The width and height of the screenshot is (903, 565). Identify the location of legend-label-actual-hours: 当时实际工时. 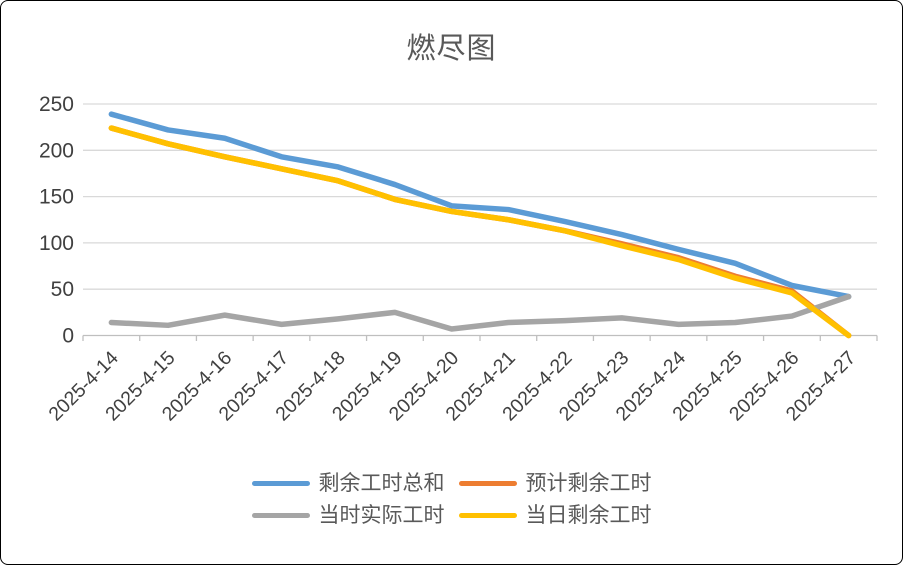
(381, 516).